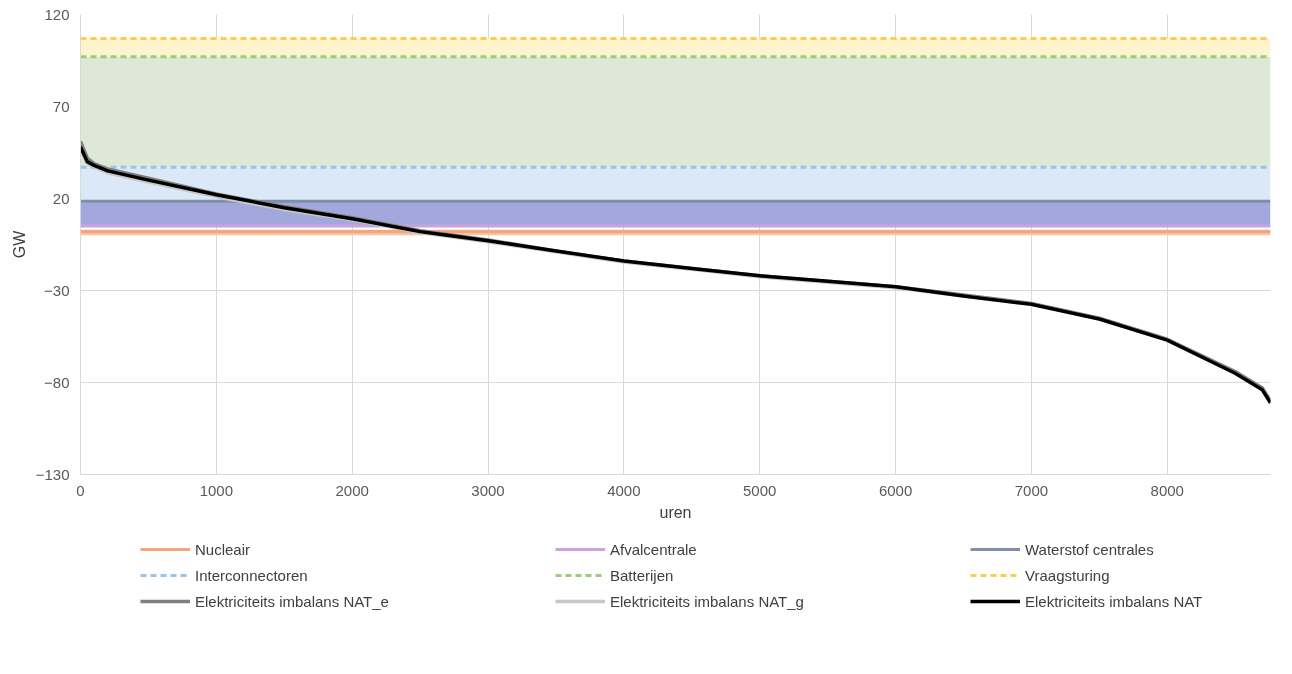 This screenshot has height=674, width=1292. What do you see at coordinates (61, 106) in the screenshot?
I see `y-tick-label: 70` at bounding box center [61, 106].